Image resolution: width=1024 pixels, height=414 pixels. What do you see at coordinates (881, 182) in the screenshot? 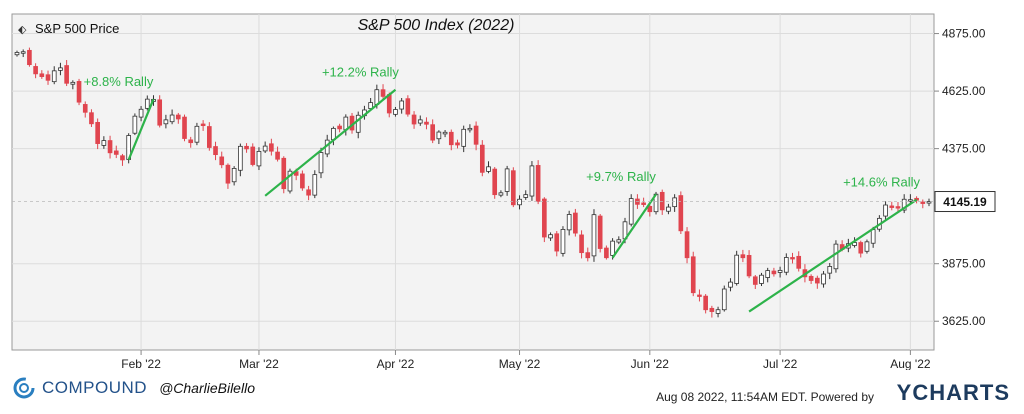
I see `rally-label: +14.6% Rally` at bounding box center [881, 182].